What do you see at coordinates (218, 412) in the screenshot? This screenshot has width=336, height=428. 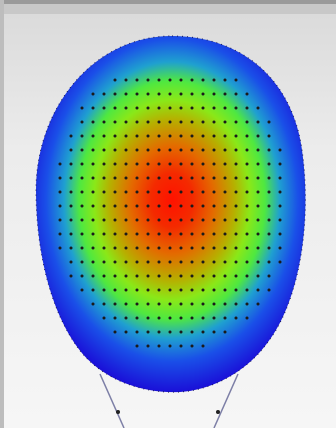 I see `right-wire-node` at bounding box center [218, 412].